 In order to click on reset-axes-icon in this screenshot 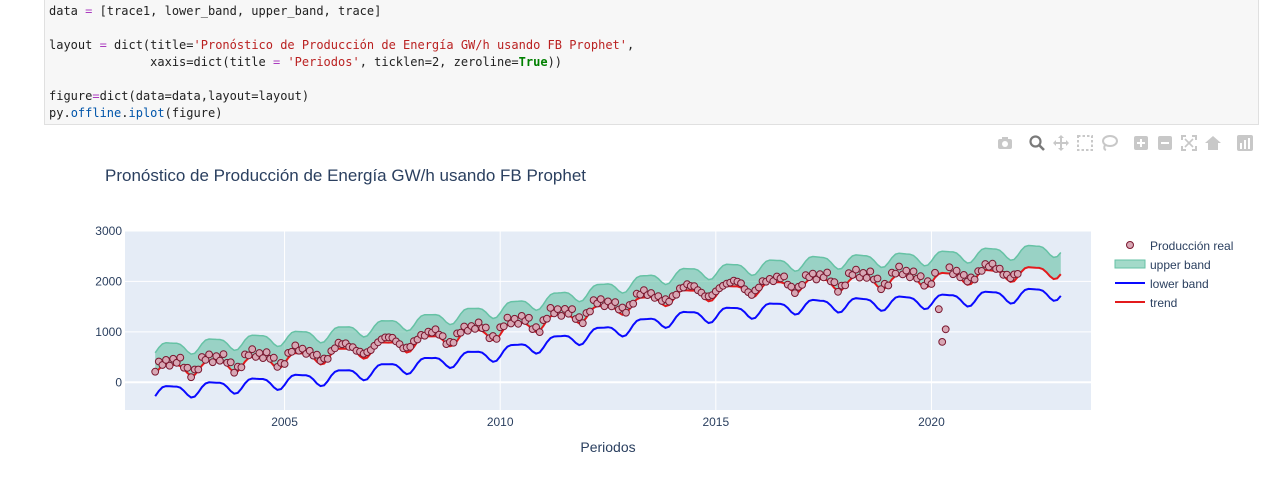, I will do `click(1213, 143)`.